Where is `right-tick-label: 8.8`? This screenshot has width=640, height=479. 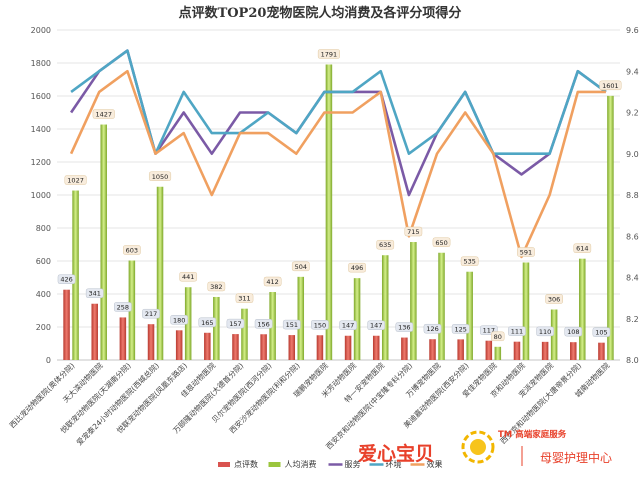 right-tick-label: 8.8 is located at coordinates (632, 195).